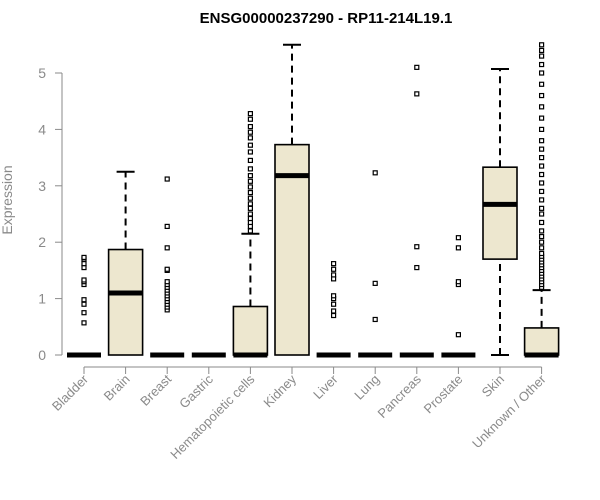 The image size is (600, 500). I want to click on x-tick-label: Bladder, so click(70, 392).